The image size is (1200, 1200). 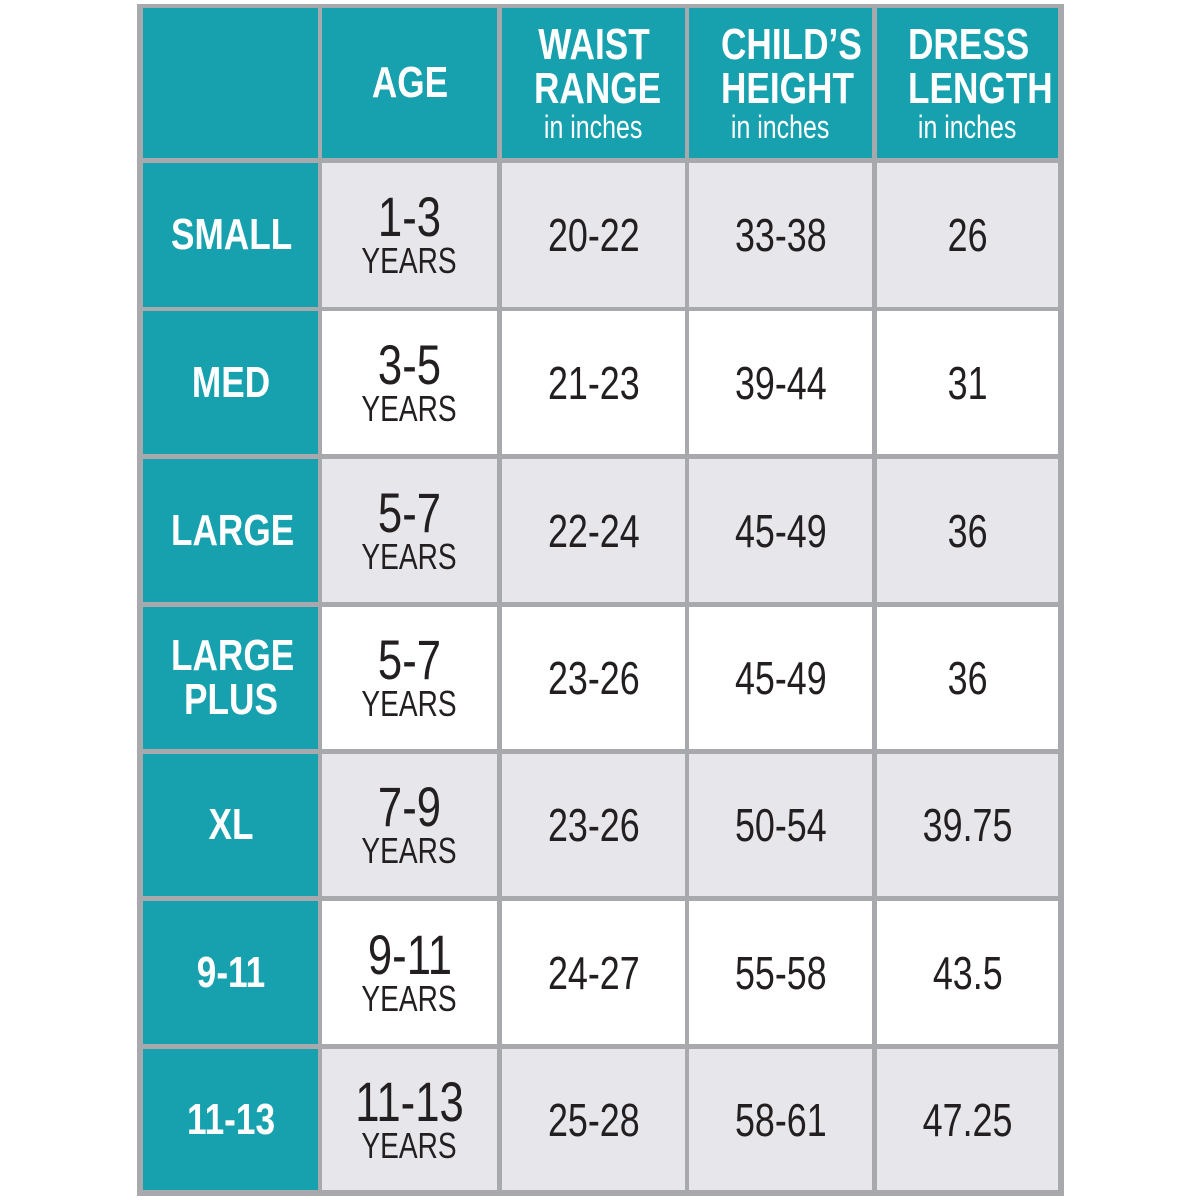 I want to click on header-cell: CHILD’S HEIGHT in inches, so click(x=780, y=83).